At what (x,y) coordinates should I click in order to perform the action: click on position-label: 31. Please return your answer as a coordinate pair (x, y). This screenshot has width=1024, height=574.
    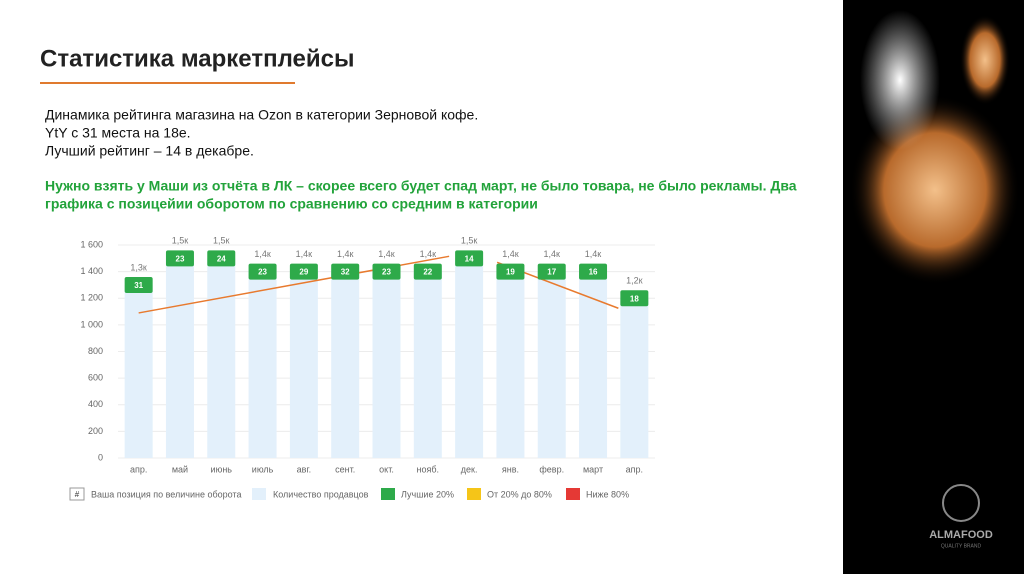
    Looking at the image, I should click on (138, 285).